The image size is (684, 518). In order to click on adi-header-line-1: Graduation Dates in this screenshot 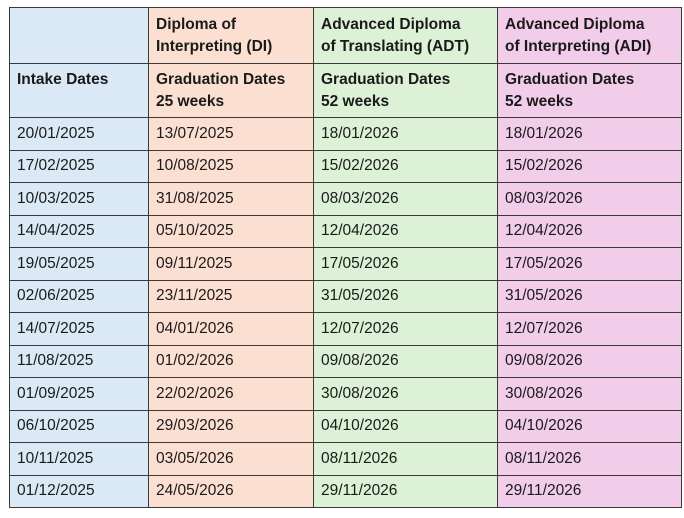, I will do `click(570, 79)`.